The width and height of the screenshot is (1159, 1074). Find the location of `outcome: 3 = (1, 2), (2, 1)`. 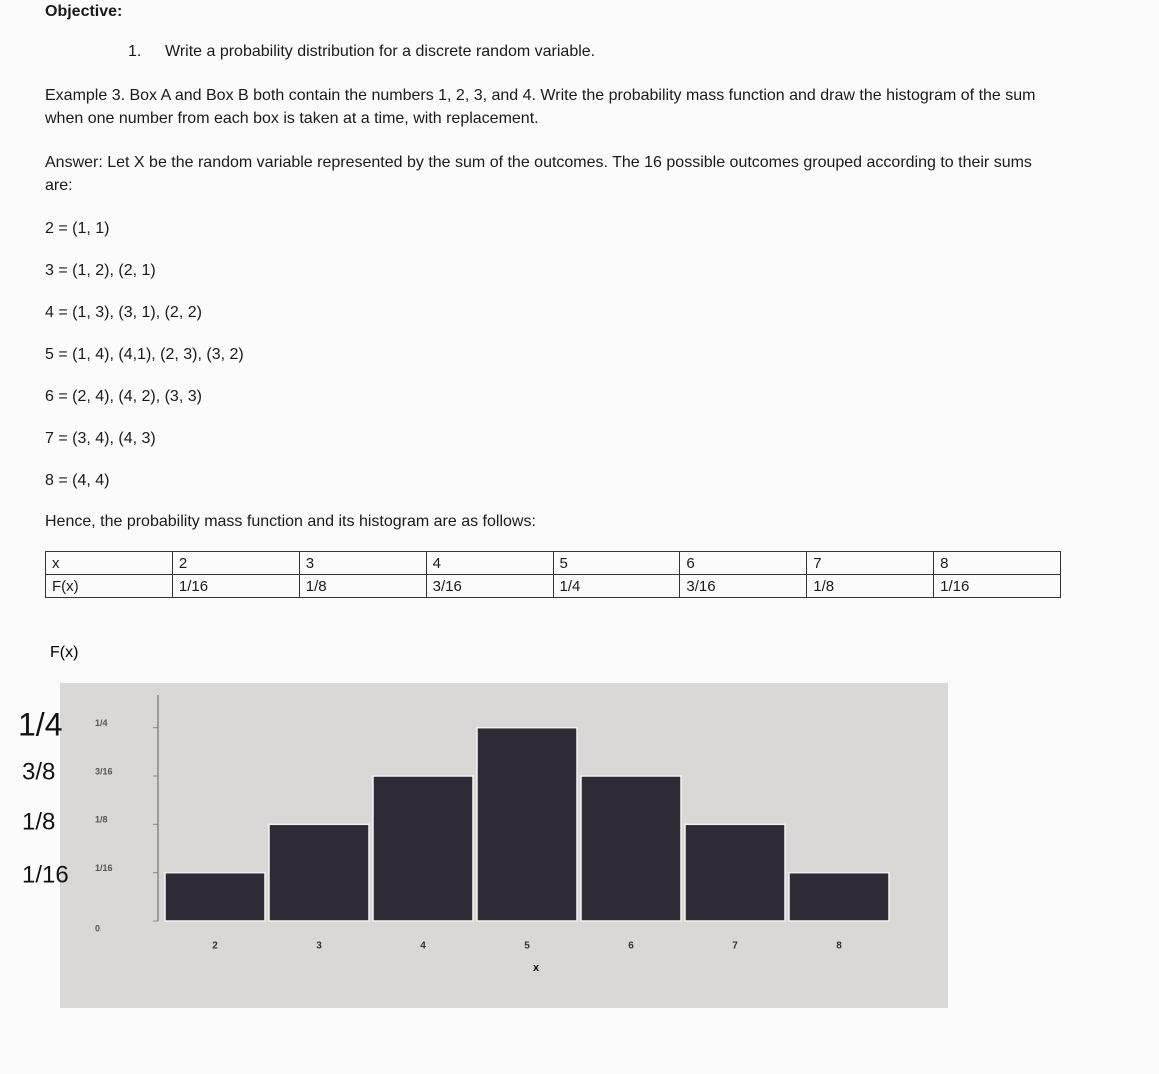

outcome: 3 = (1, 2), (2, 1) is located at coordinates (100, 270).